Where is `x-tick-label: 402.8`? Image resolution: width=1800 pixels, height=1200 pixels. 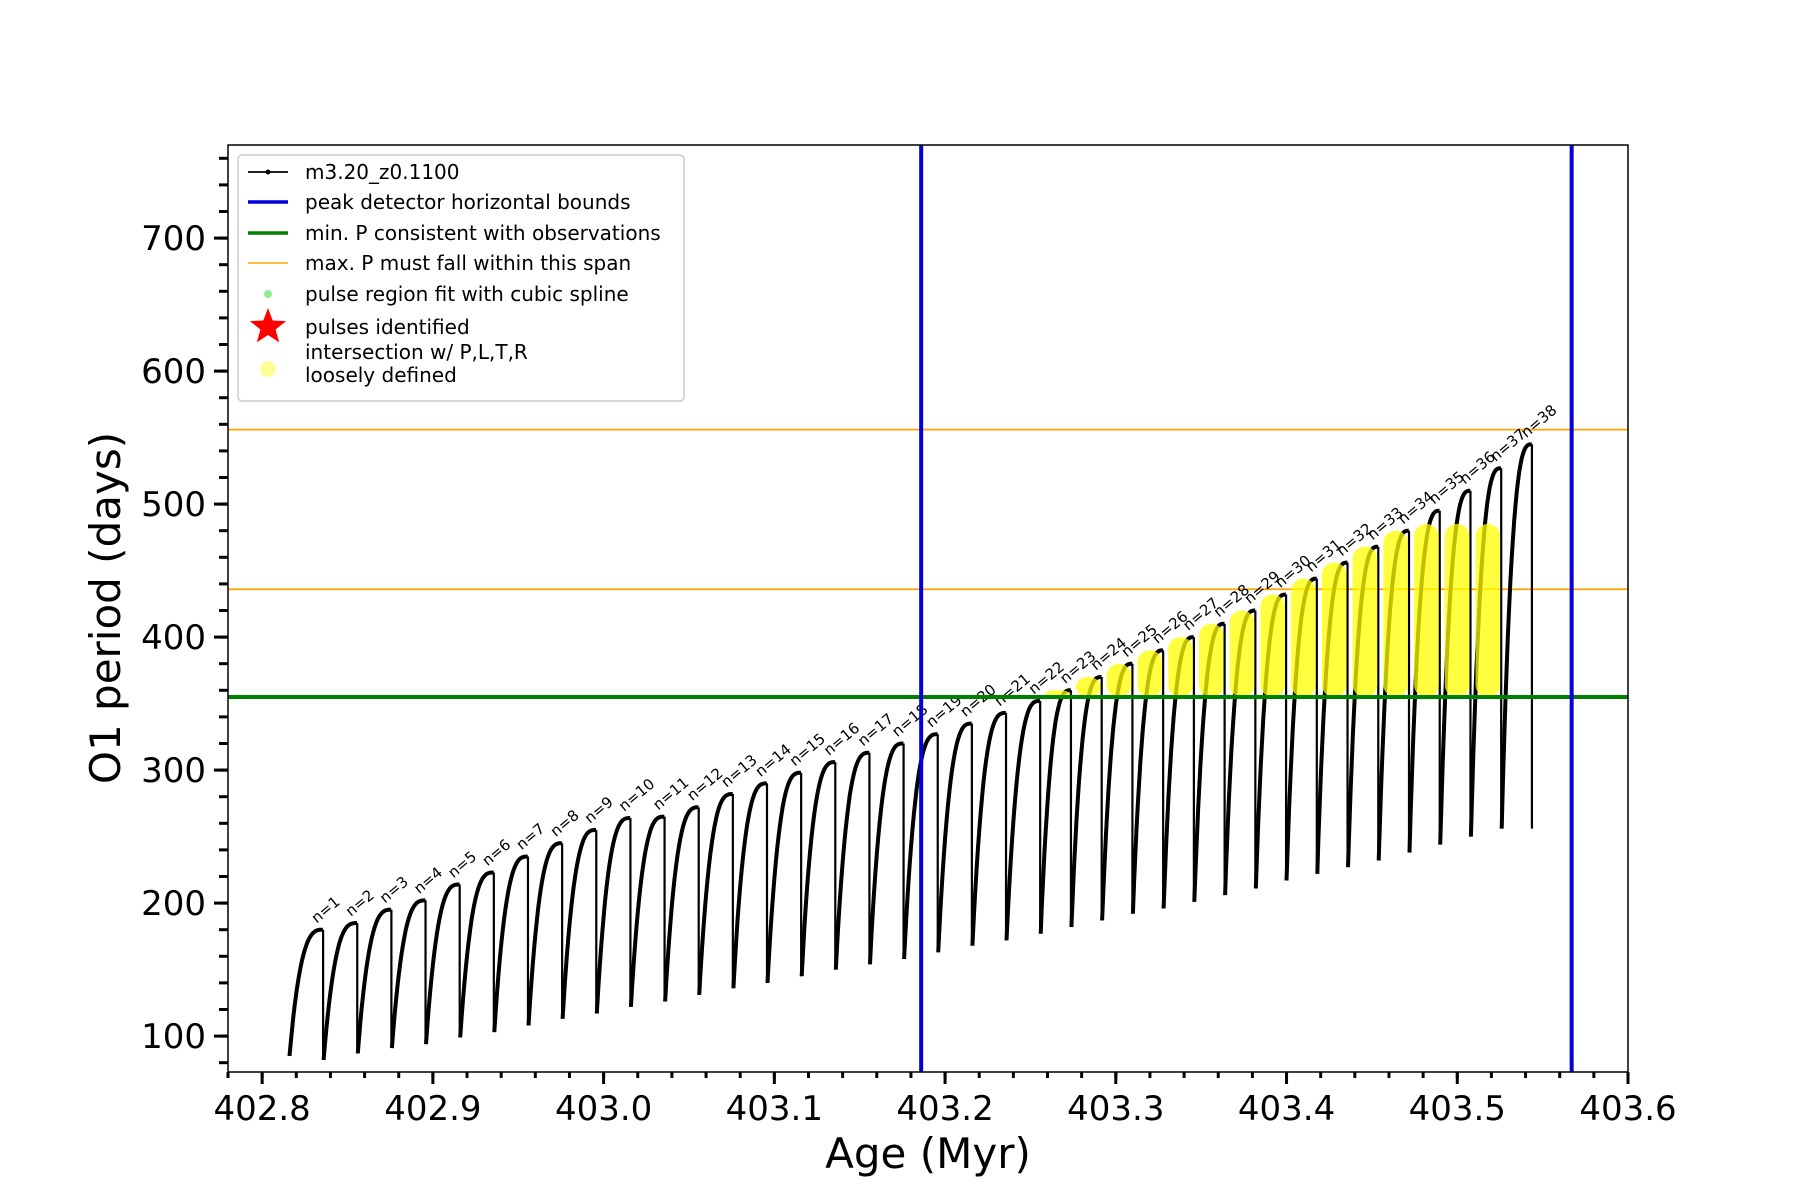
x-tick-label: 402.8 is located at coordinates (261, 1109).